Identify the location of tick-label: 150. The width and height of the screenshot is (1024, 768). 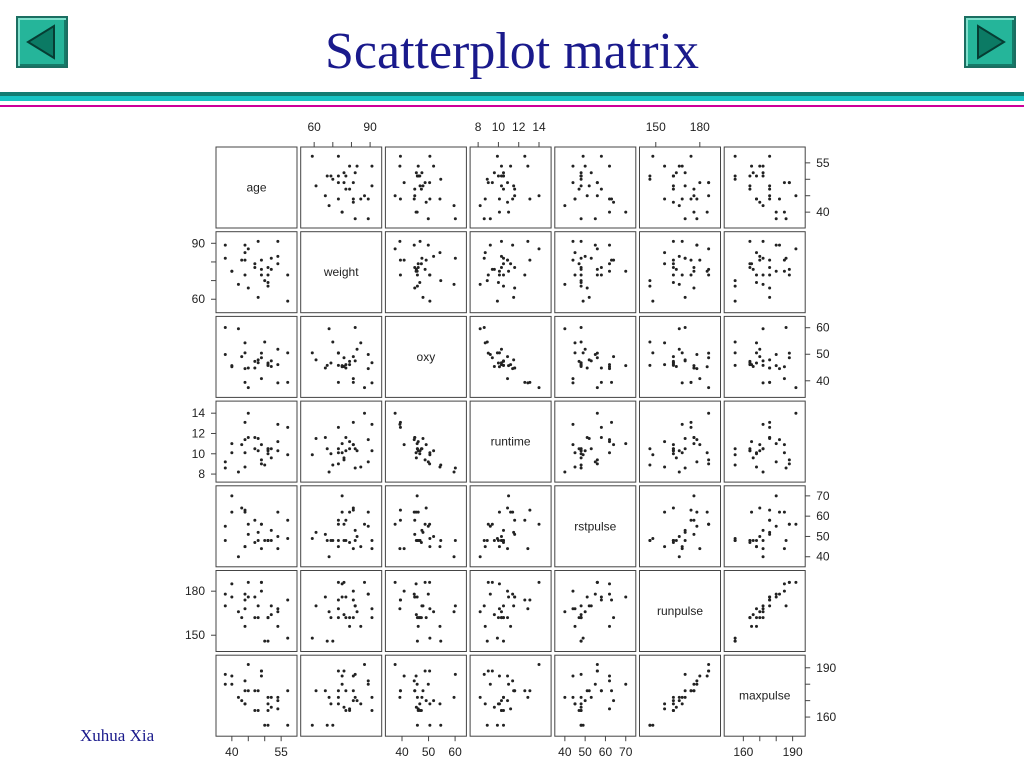
(656, 127).